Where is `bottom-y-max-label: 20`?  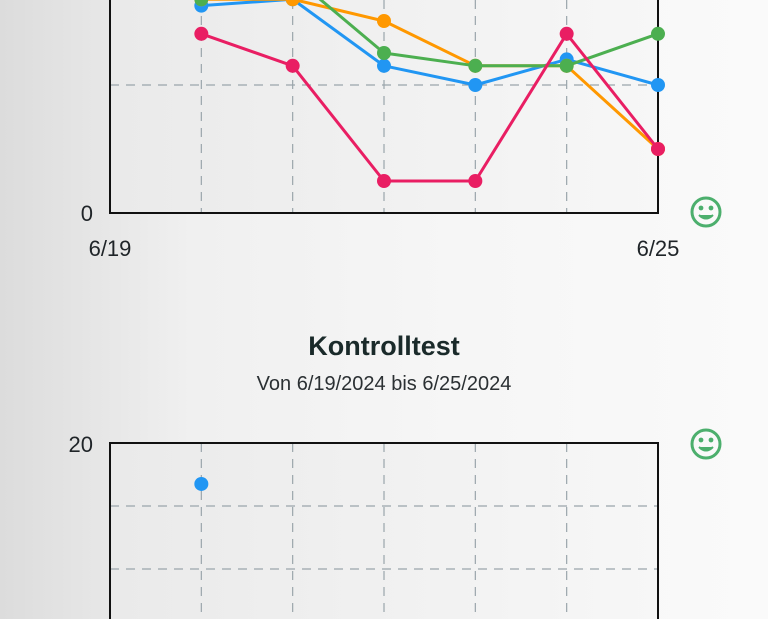
bottom-y-max-label: 20 is located at coordinates (81, 444).